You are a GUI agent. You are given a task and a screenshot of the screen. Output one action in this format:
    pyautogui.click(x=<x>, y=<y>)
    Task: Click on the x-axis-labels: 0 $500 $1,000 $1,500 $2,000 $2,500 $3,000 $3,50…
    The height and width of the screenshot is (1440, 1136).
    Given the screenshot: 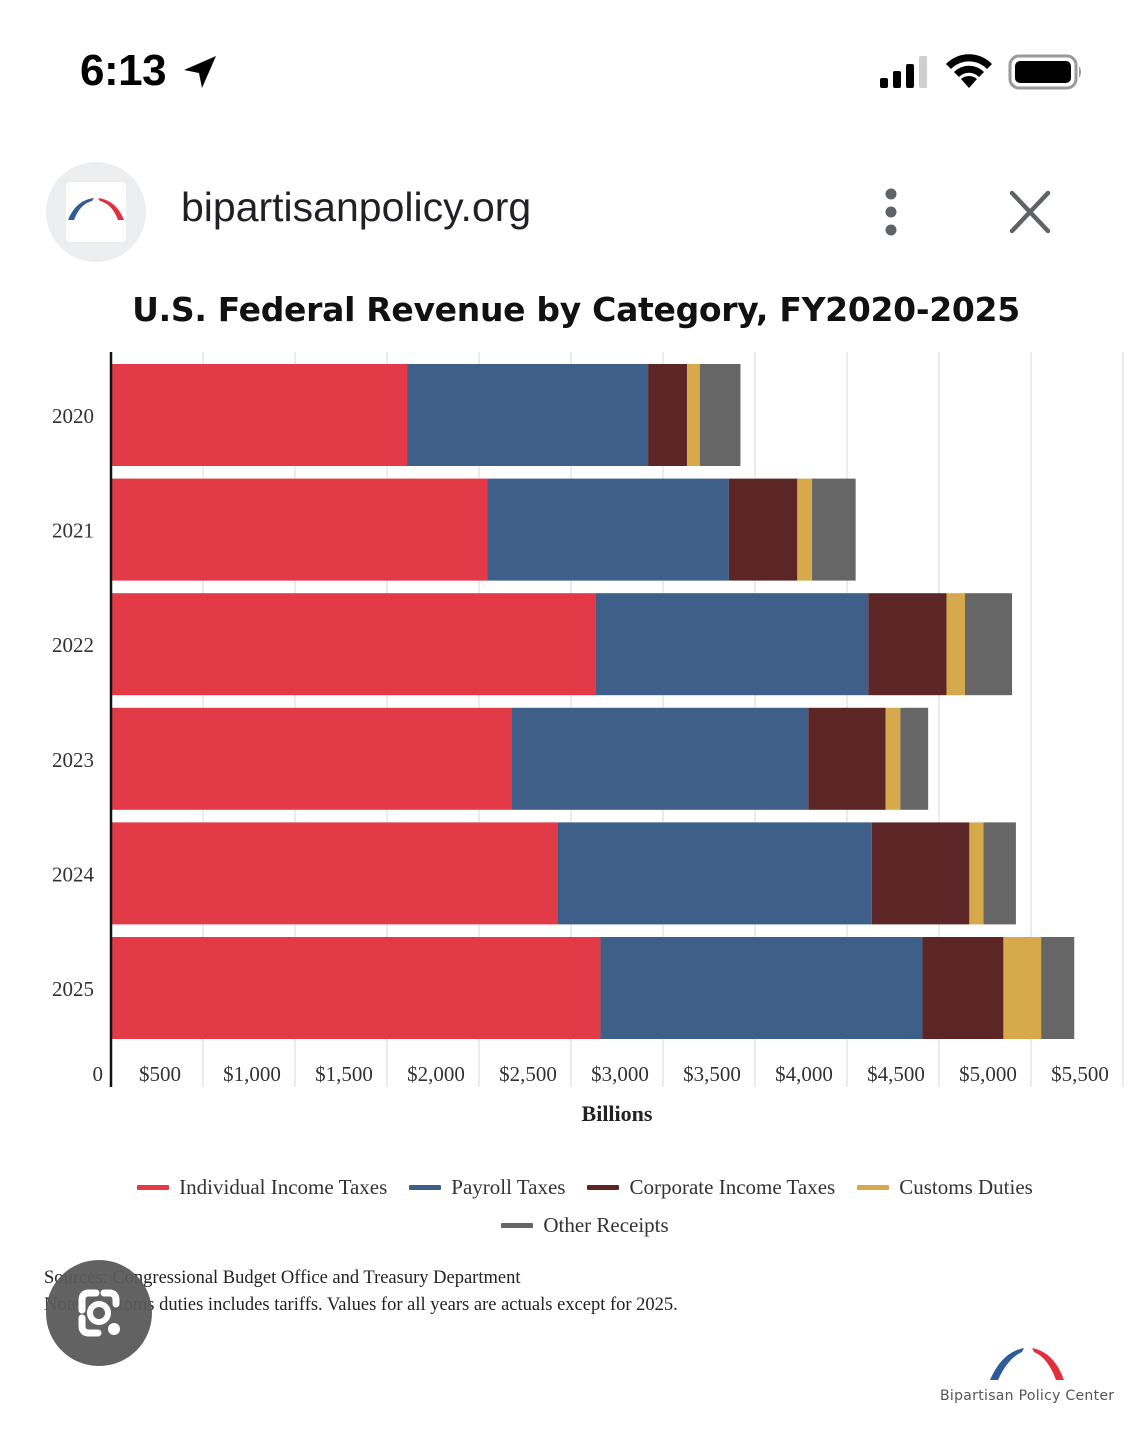 What is the action you would take?
    pyautogui.click(x=601, y=1074)
    